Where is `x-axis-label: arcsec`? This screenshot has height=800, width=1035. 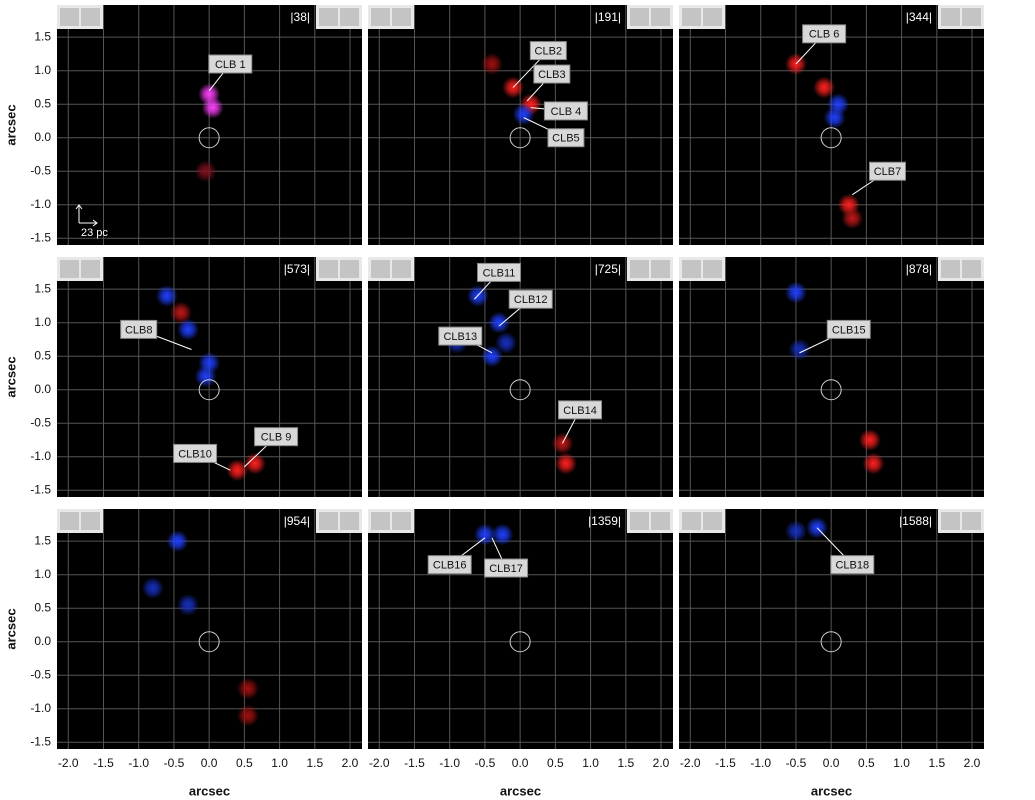
x-axis-label: arcsec is located at coordinates (520, 790).